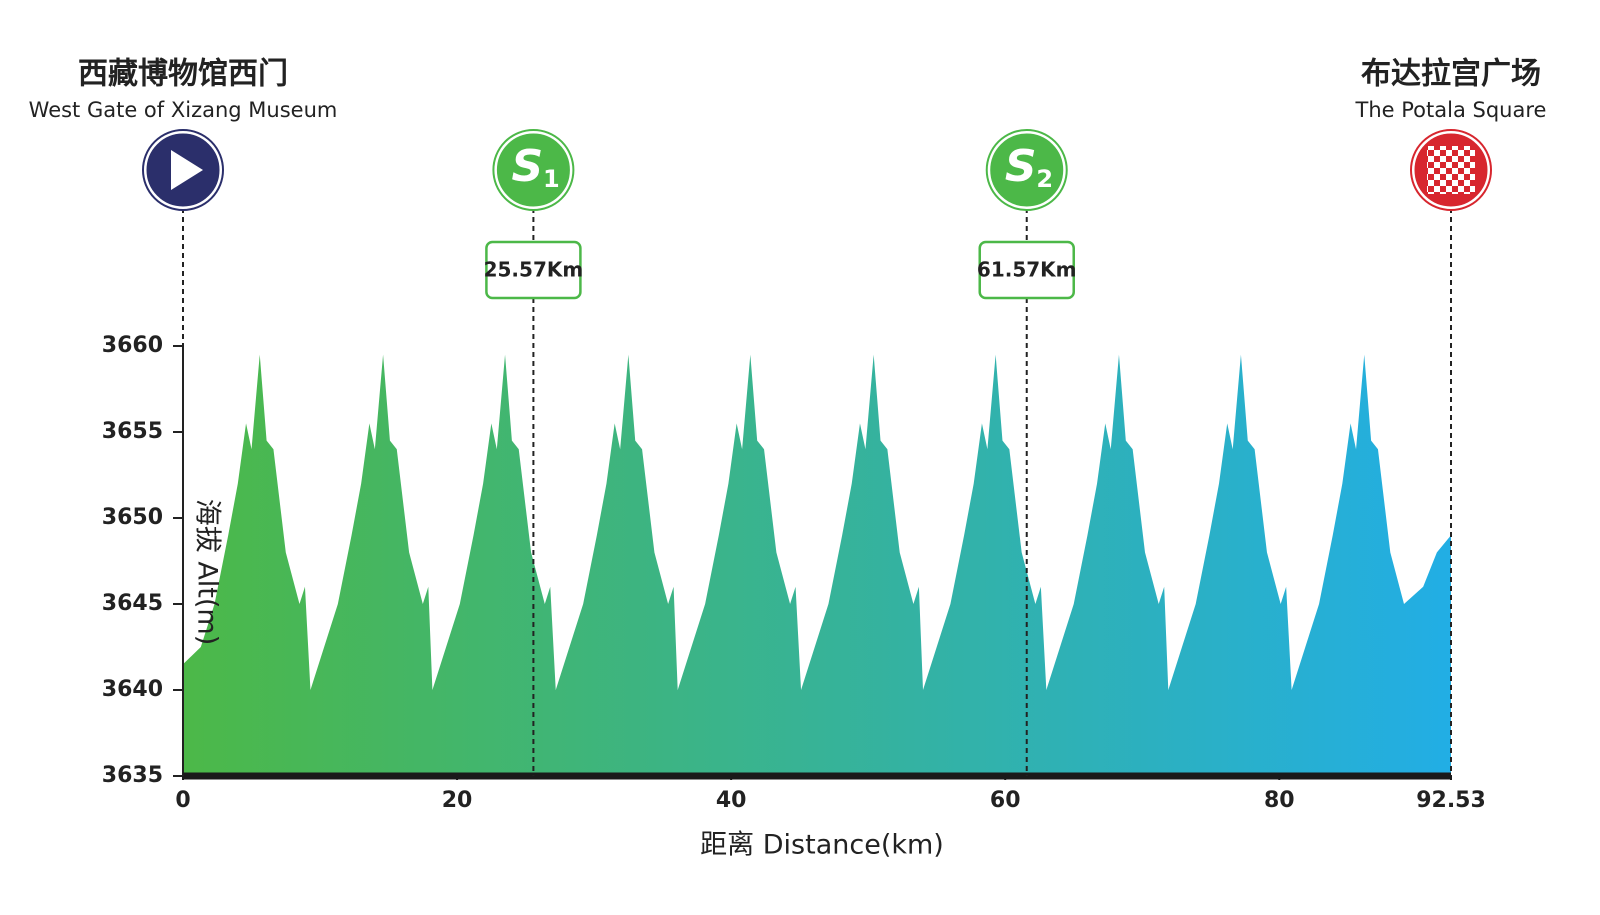 This screenshot has height=915, width=1600. I want to click on x-tick-label: 92.53, so click(1451, 800).